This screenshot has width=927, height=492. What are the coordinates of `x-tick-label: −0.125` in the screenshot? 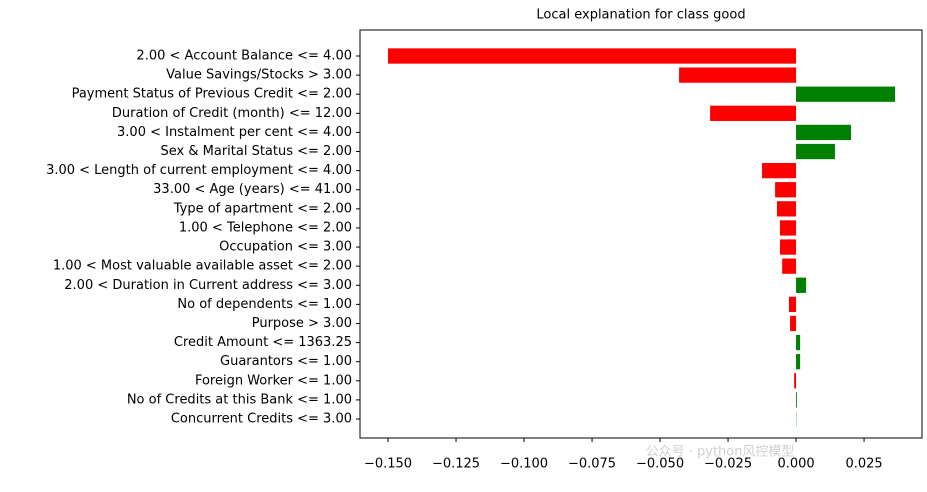 It's located at (456, 464).